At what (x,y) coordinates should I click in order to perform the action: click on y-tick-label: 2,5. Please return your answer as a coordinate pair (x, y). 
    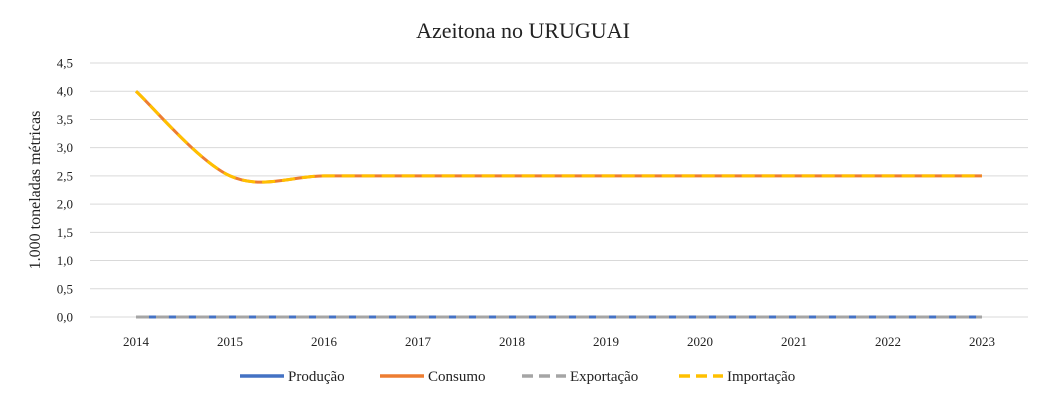
    Looking at the image, I should click on (65, 175).